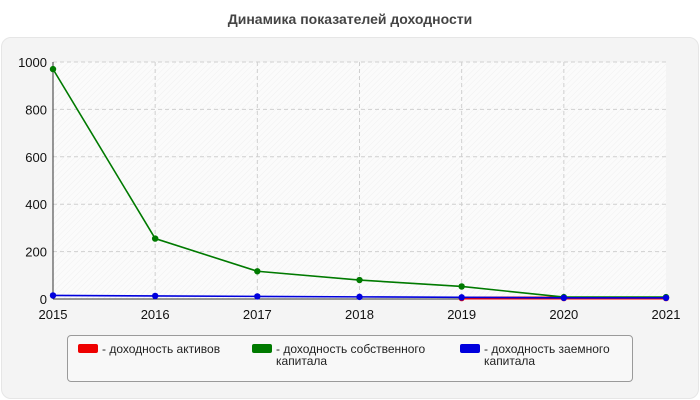 This screenshot has width=700, height=400. What do you see at coordinates (359, 314) in the screenshot?
I see `x-tick-label: 2018` at bounding box center [359, 314].